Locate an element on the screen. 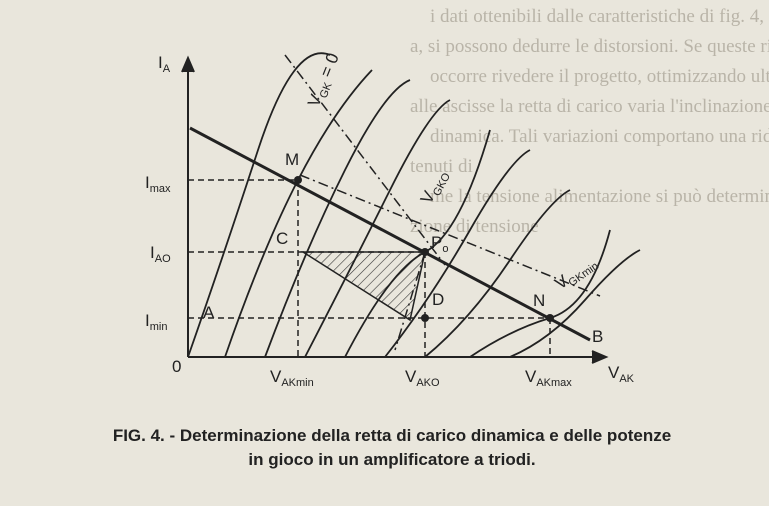  point-label: D is located at coordinates (438, 299).